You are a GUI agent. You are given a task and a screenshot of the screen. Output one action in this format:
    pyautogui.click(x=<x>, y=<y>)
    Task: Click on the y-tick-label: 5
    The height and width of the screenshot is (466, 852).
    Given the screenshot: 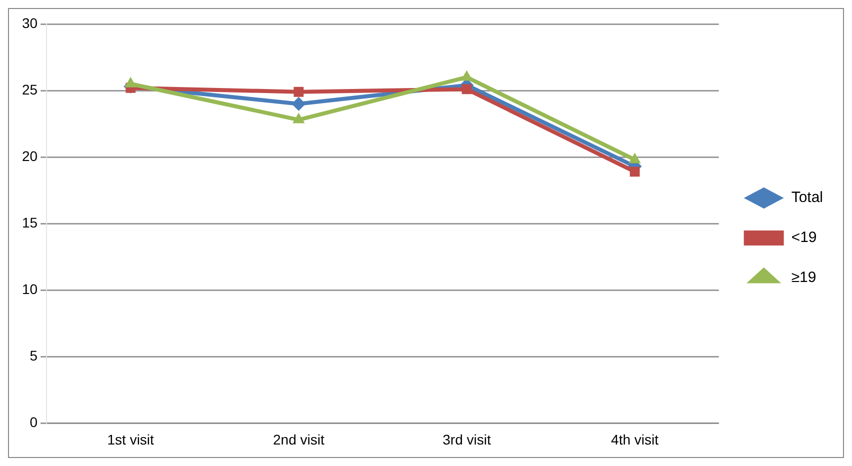 What is the action you would take?
    pyautogui.click(x=34, y=356)
    